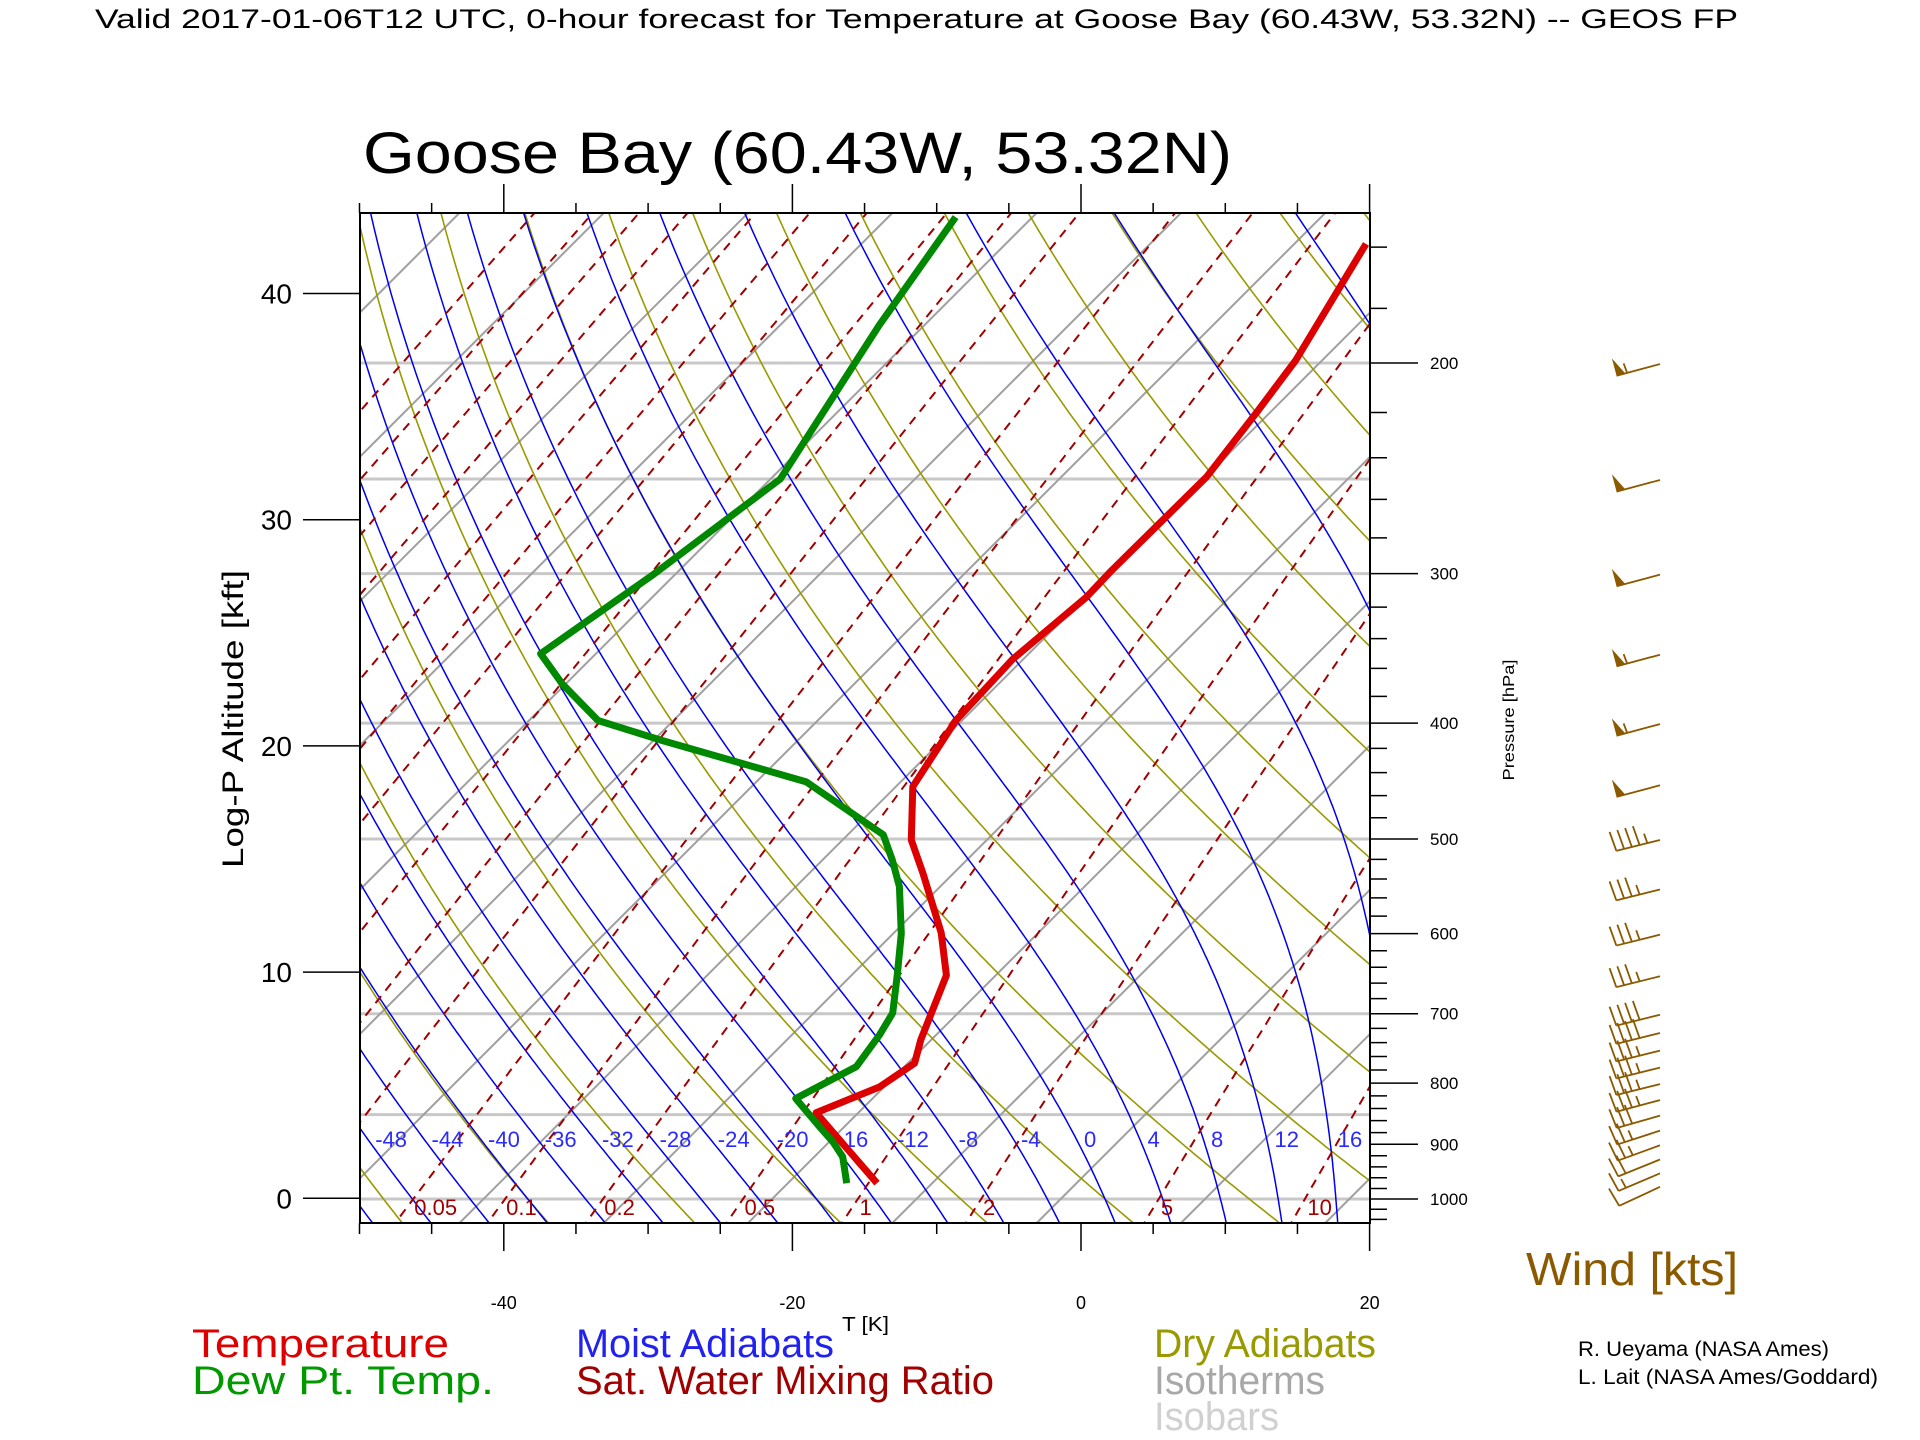 The image size is (1920, 1440). Describe the element at coordinates (1265, 1344) in the screenshot. I see `legend-dry-adiabats: Dry Adiabats` at that location.